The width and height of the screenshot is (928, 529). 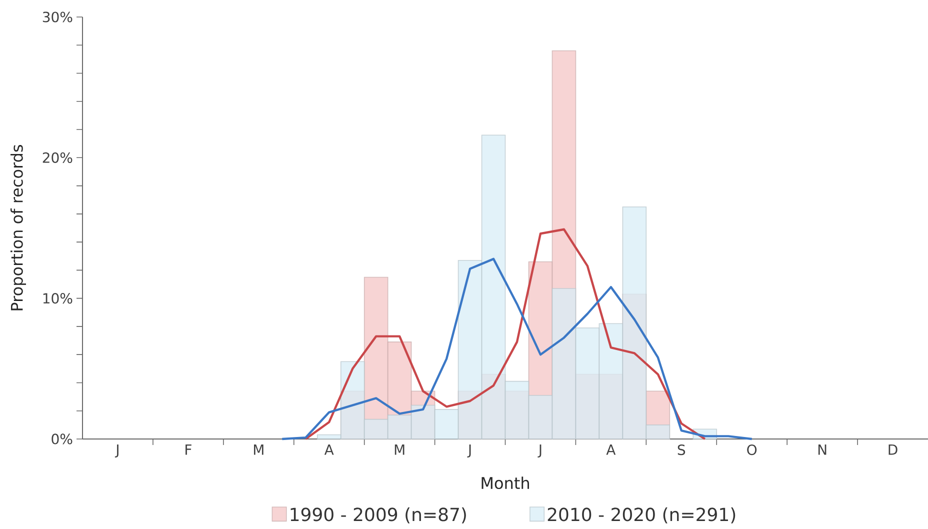 What do you see at coordinates (57, 157) in the screenshot?
I see `y-tick-label: 20%` at bounding box center [57, 157].